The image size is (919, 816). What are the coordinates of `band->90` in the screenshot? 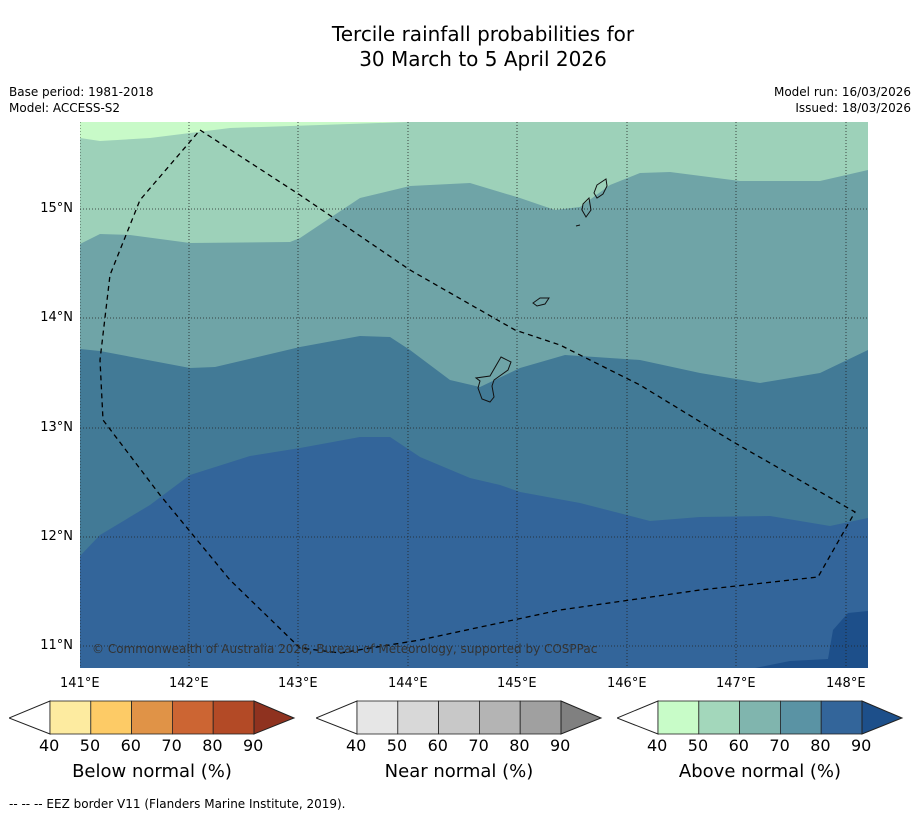 It's located at (811, 639).